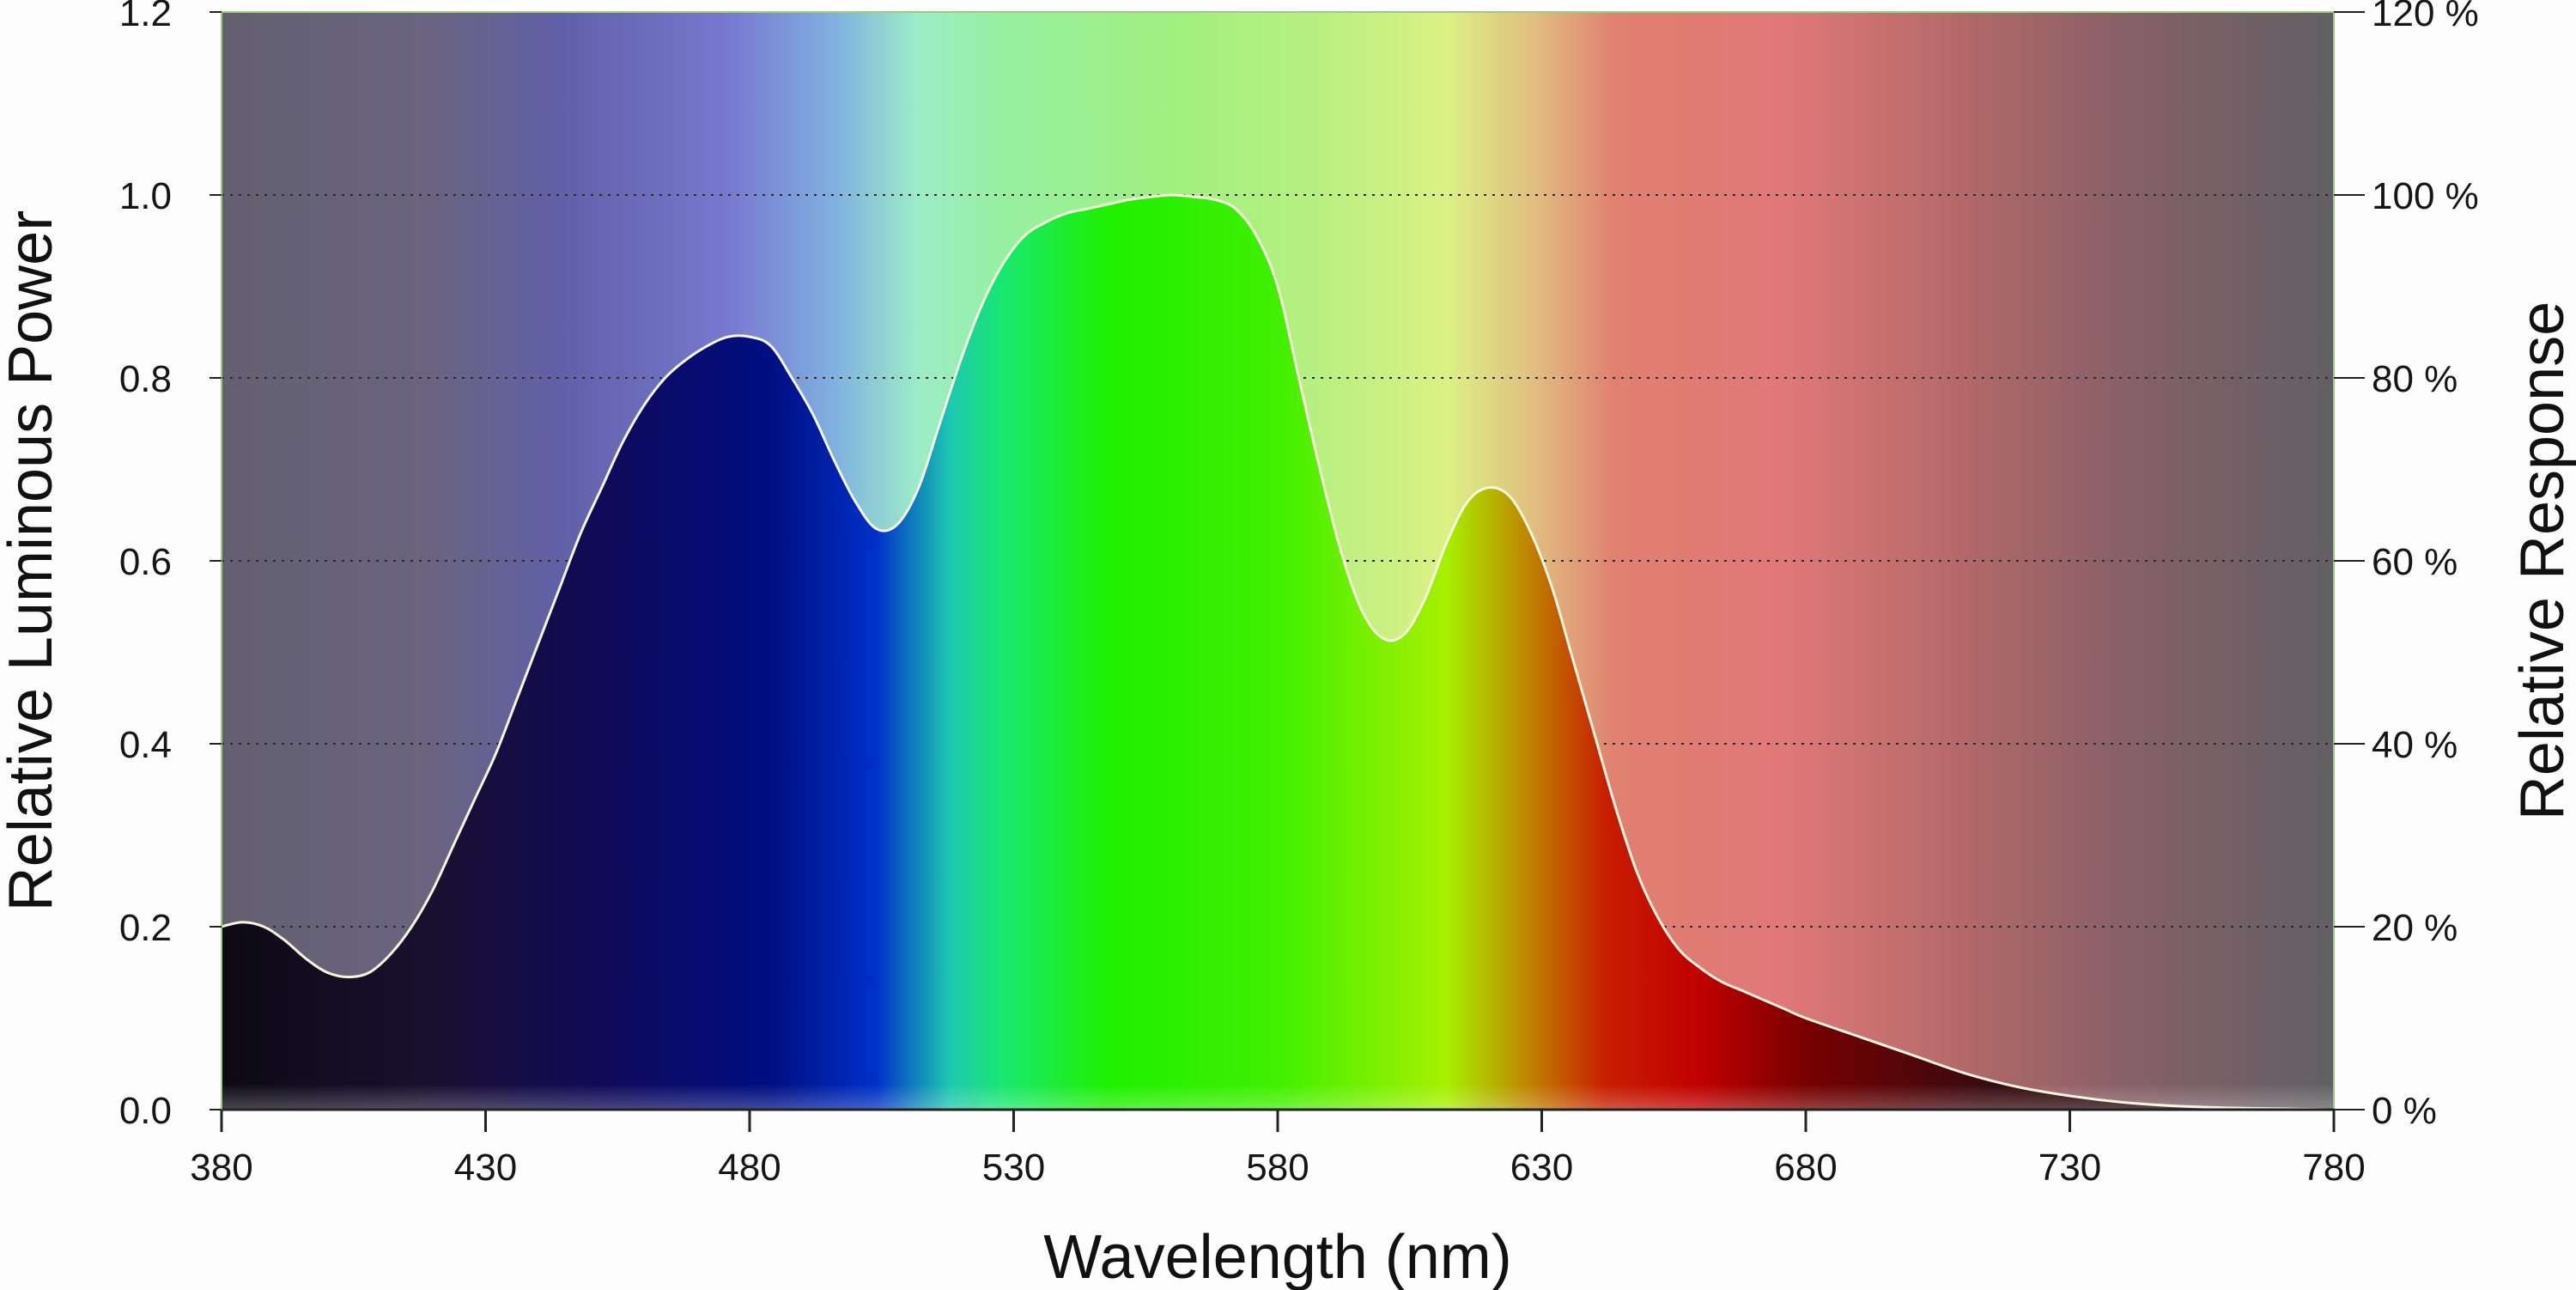  Describe the element at coordinates (1806, 1168) in the screenshot. I see `x-tick-label: 680` at that location.